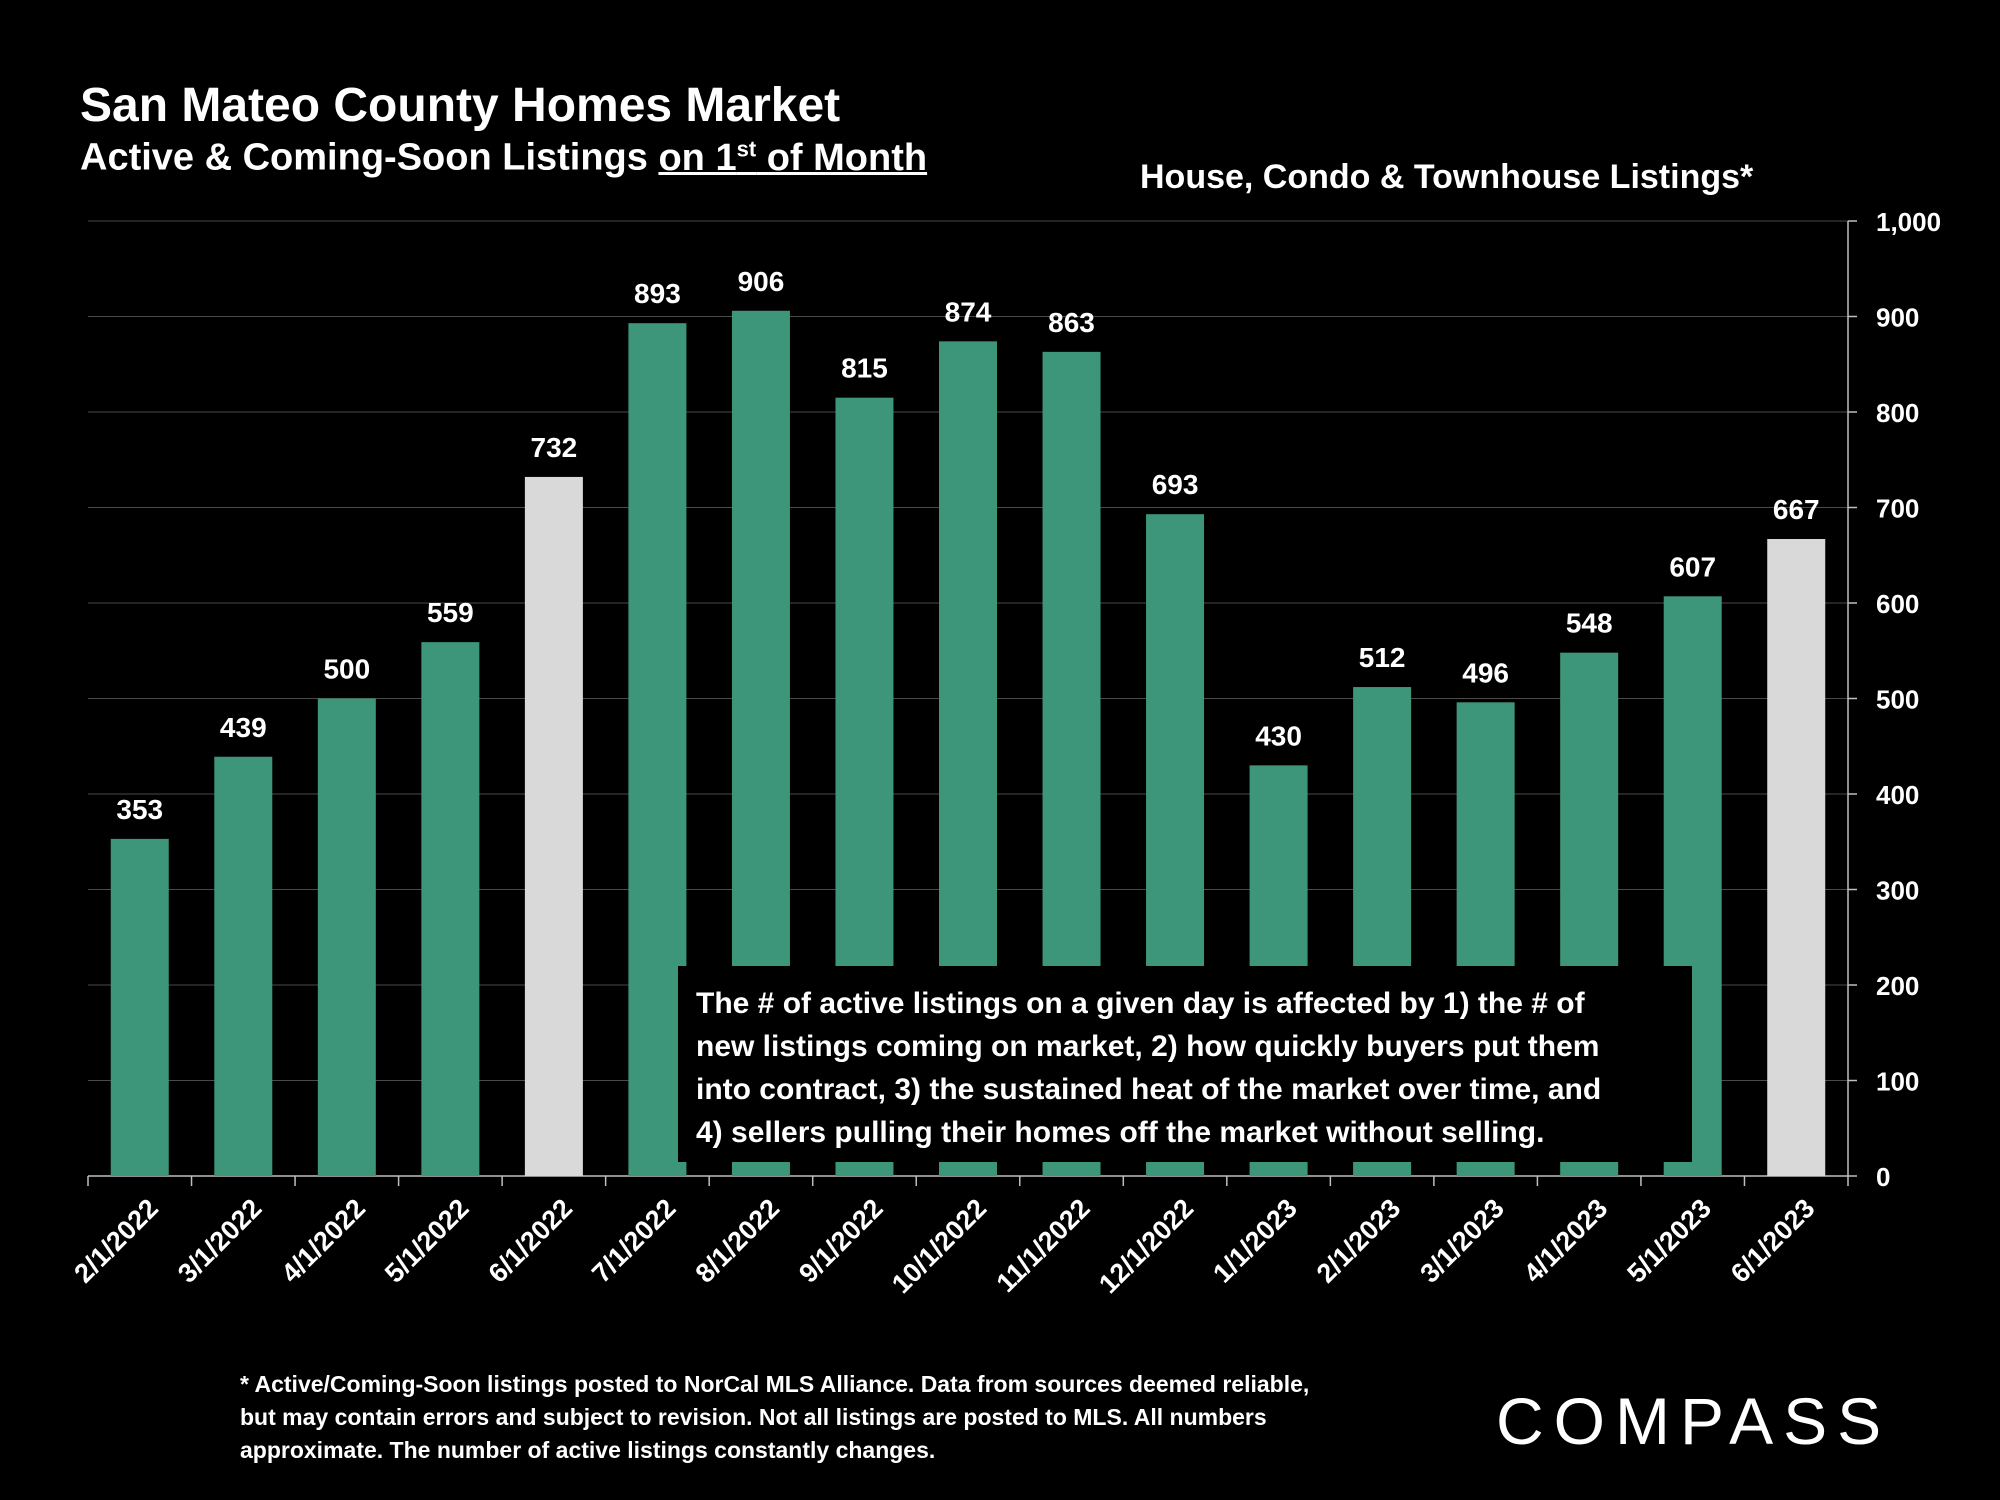 The width and height of the screenshot is (2000, 1500). Describe the element at coordinates (1897, 700) in the screenshot. I see `y-tick-label: 500` at that location.